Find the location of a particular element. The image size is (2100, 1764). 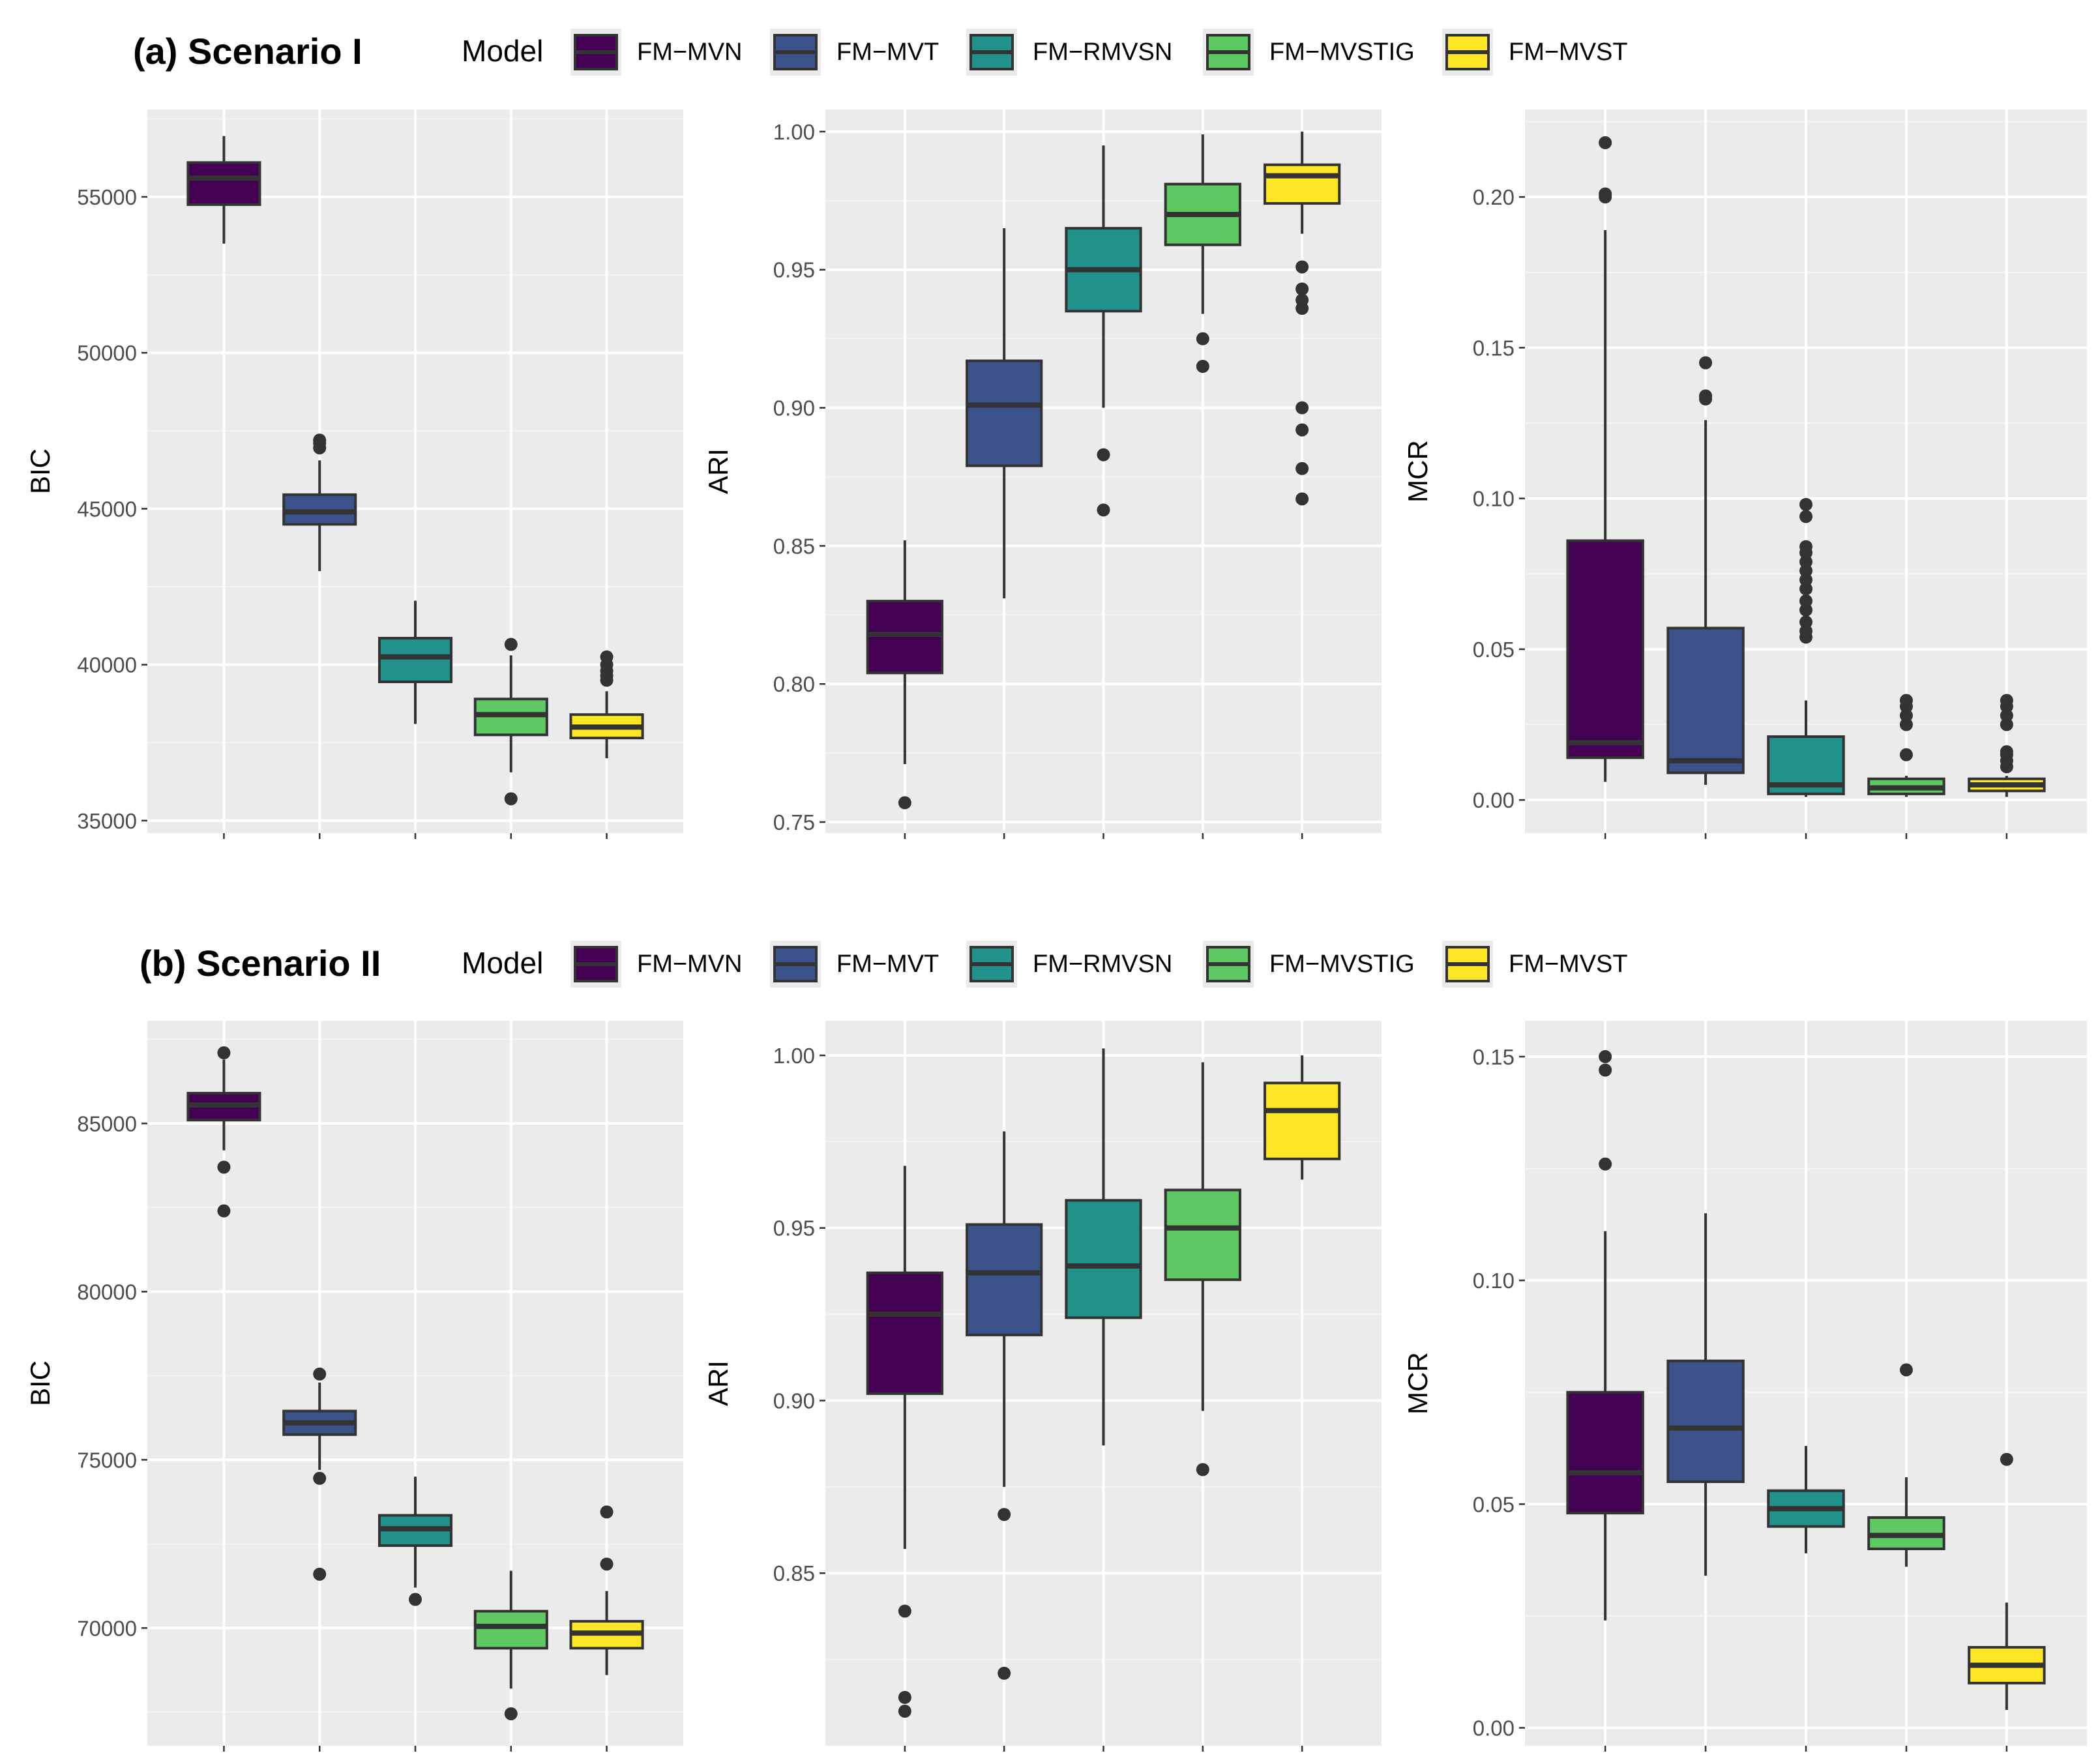

panel-b-scenario-ii-ari: 0.85 0.90 0.95 1.00 ARI is located at coordinates (1042, 1386).